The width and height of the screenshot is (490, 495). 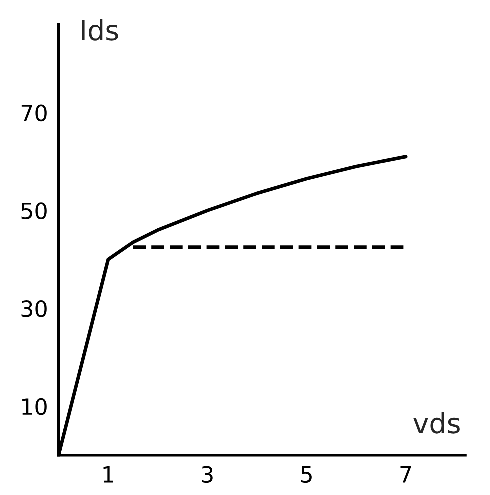 I want to click on x-tick-label: 5, so click(x=306, y=475).